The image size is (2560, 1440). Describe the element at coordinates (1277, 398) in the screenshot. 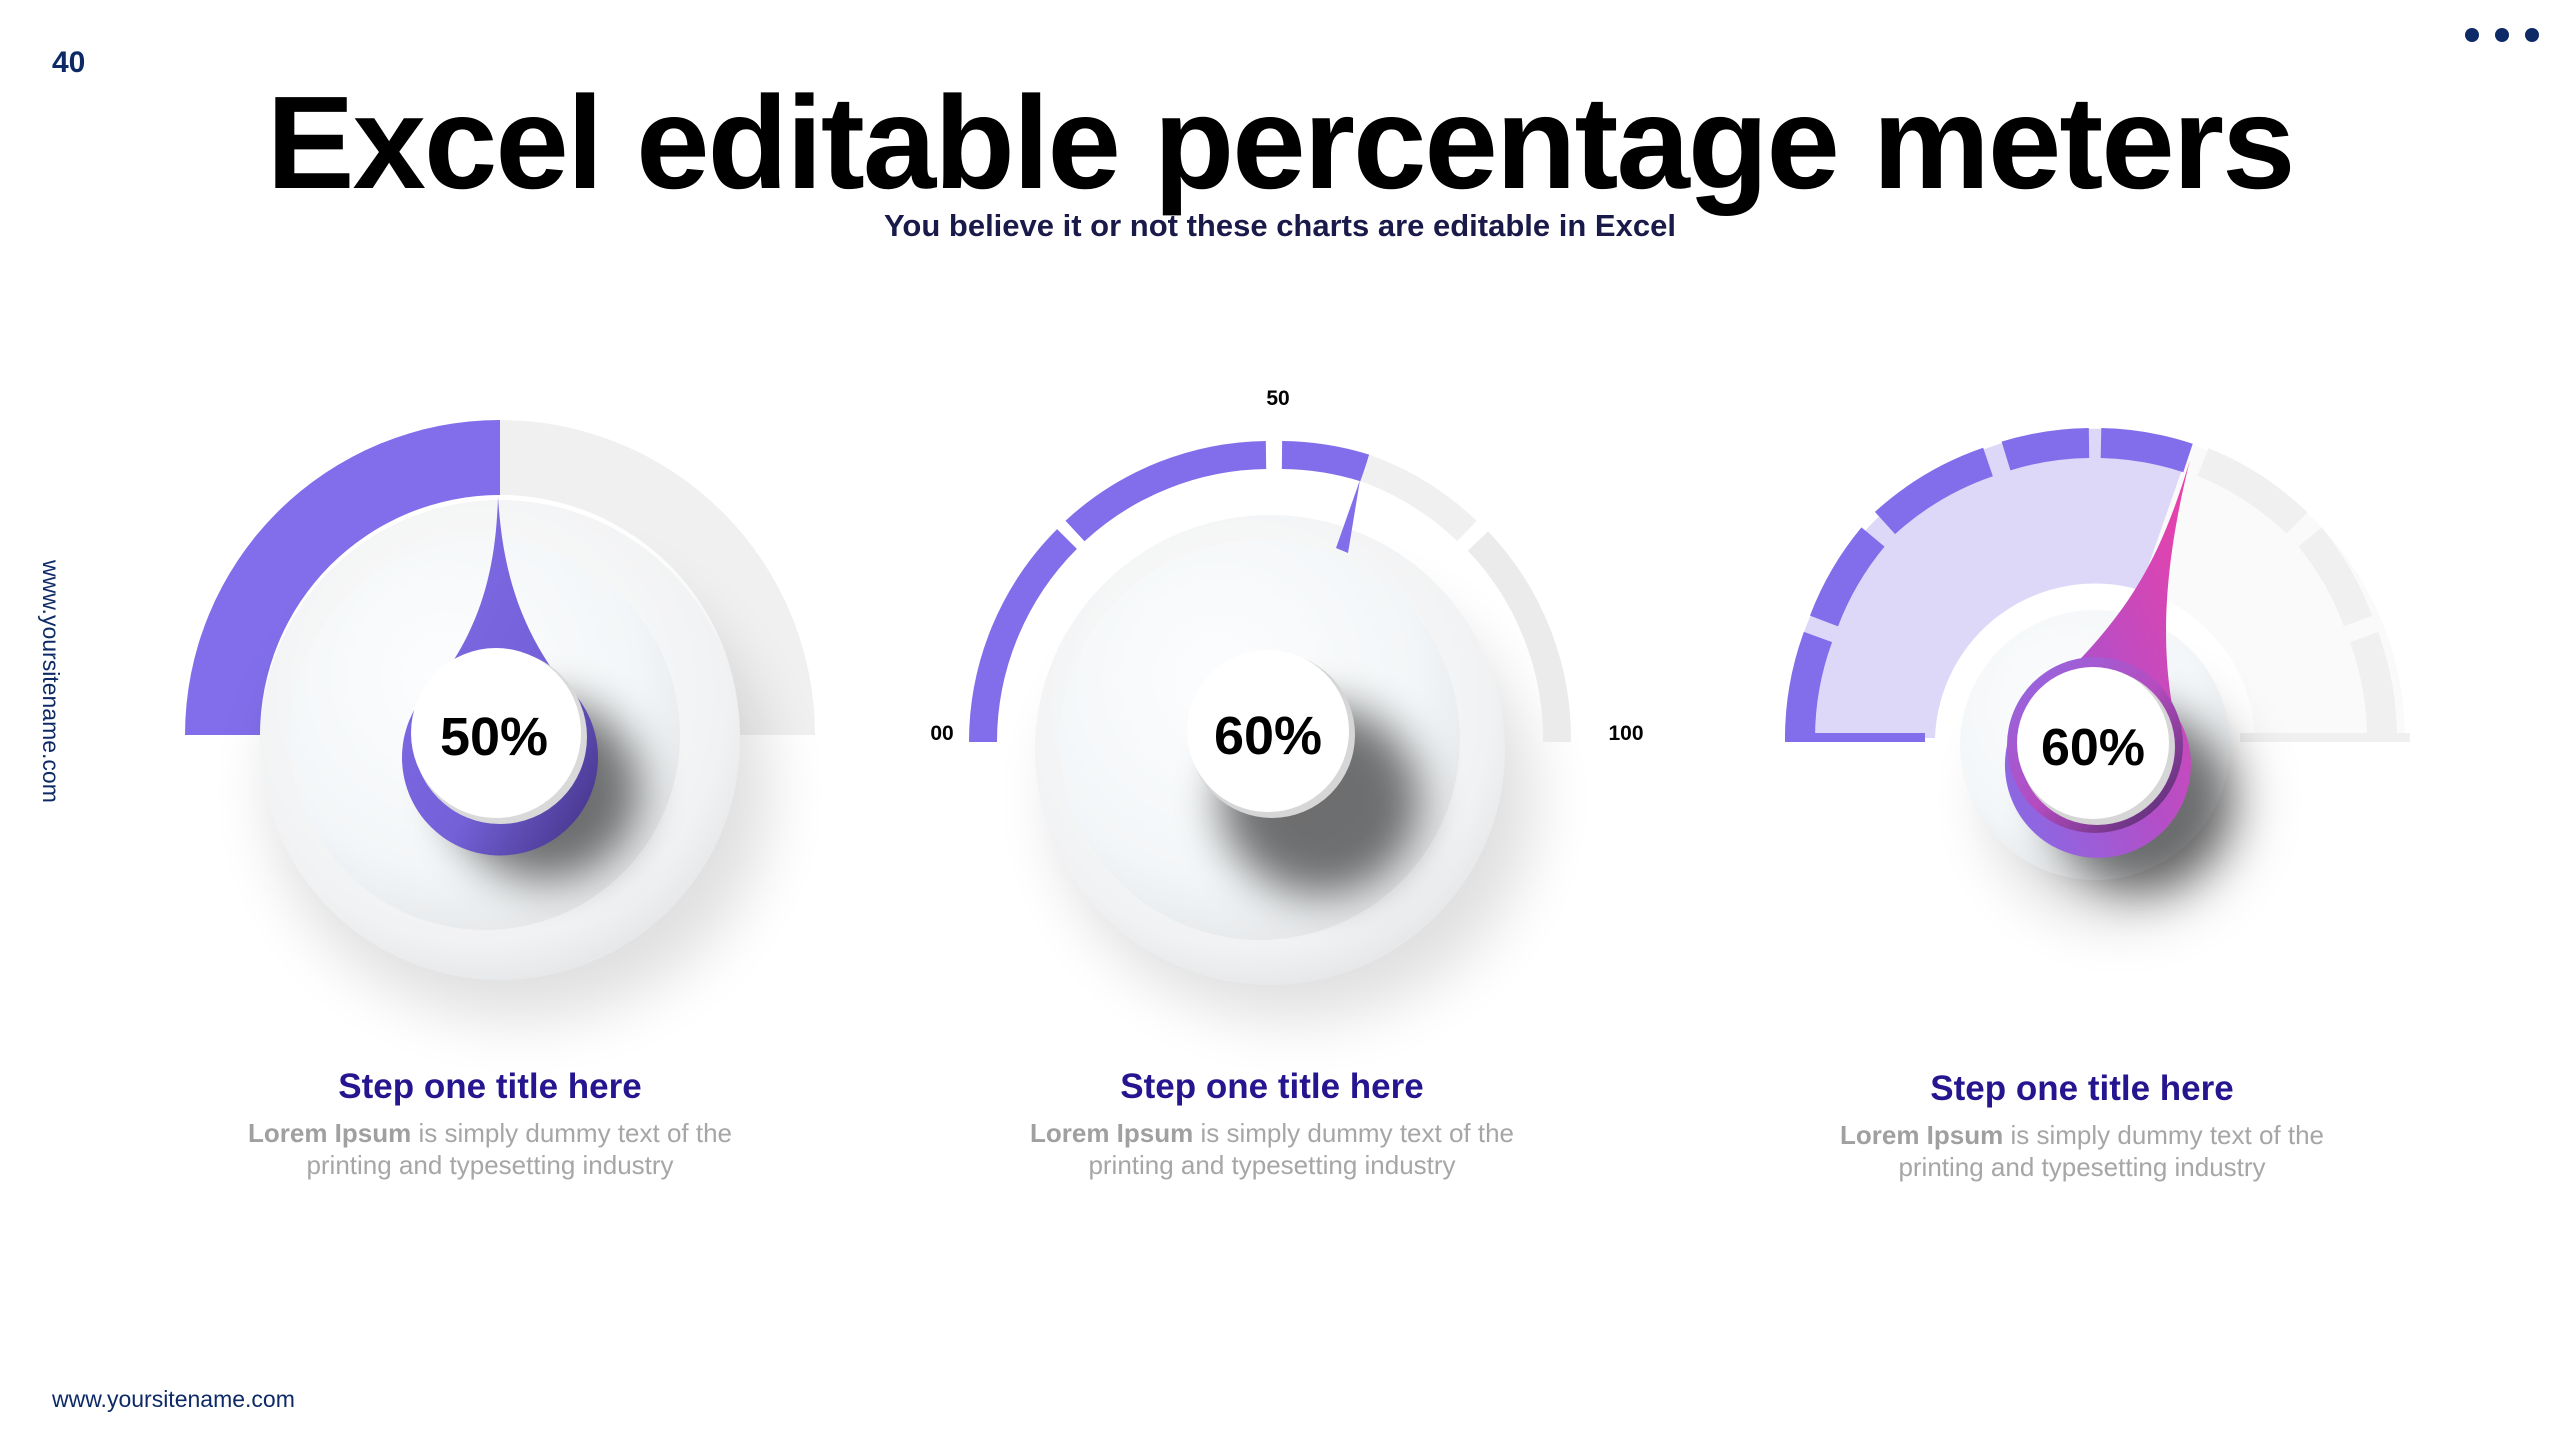

I see `gauge-2-tick-mid: 50` at that location.